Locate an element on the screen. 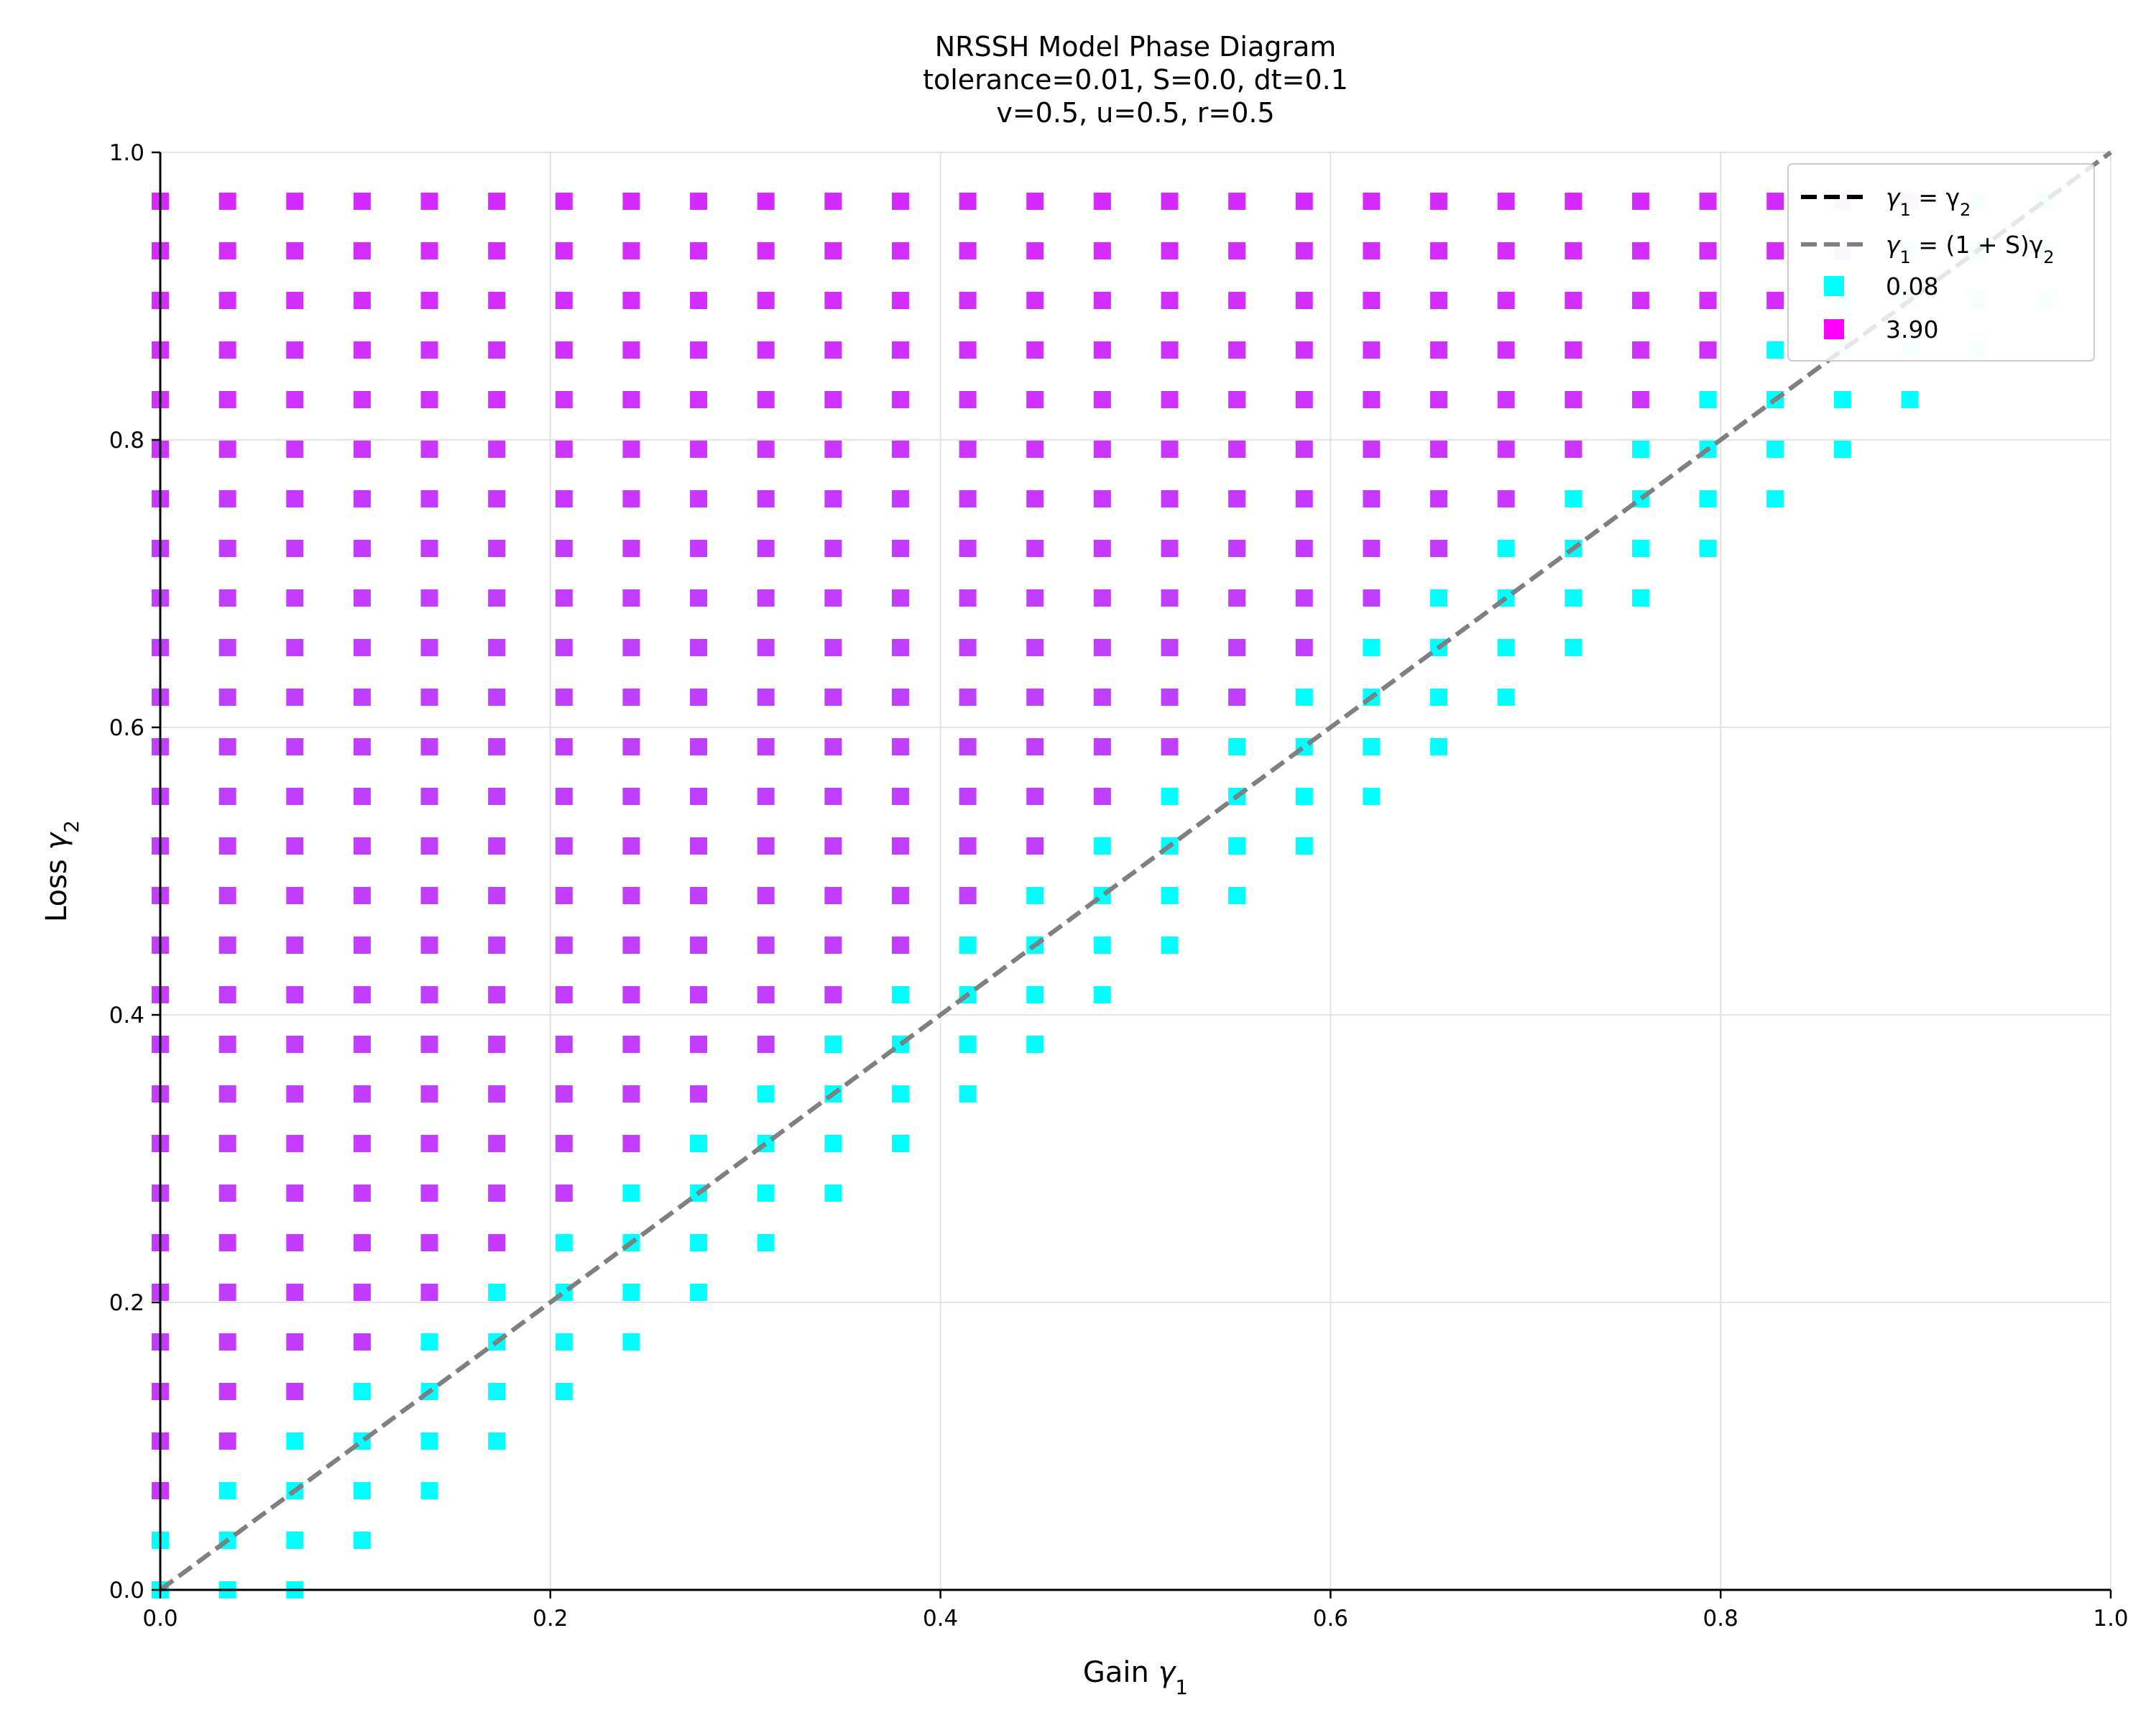  x-tick-label: 1.0 is located at coordinates (2110, 1619).